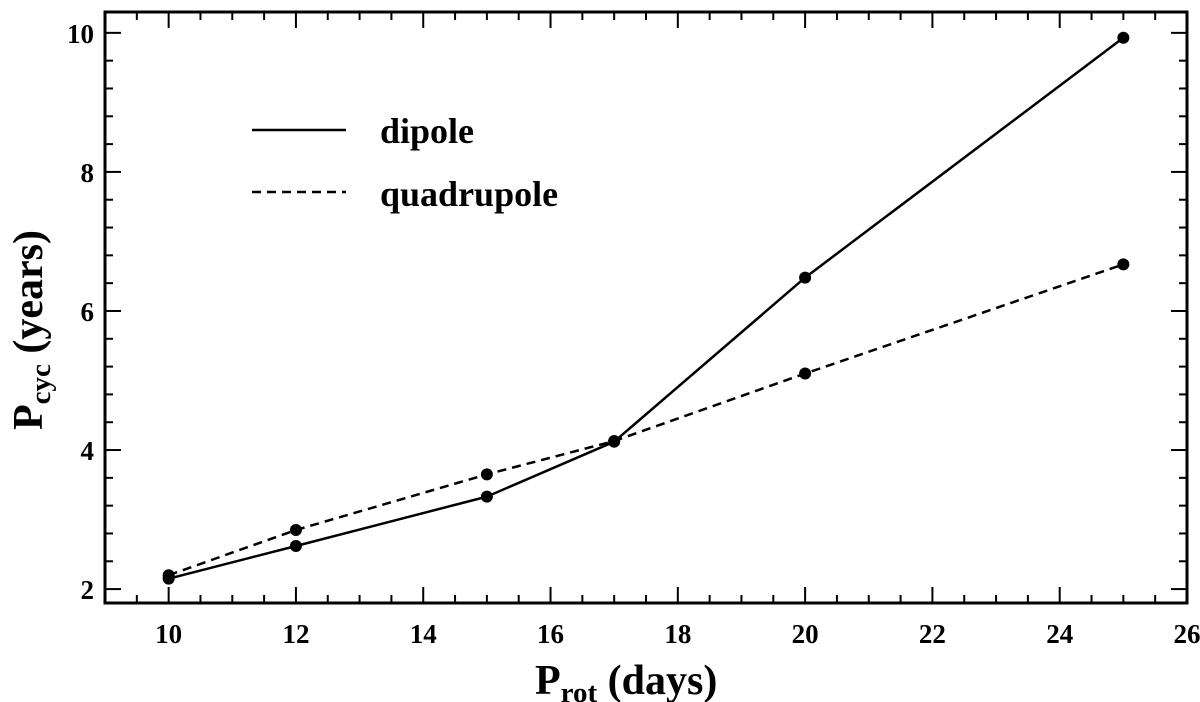 The height and width of the screenshot is (702, 1200). I want to click on y-tick-label: 8, so click(88, 173).